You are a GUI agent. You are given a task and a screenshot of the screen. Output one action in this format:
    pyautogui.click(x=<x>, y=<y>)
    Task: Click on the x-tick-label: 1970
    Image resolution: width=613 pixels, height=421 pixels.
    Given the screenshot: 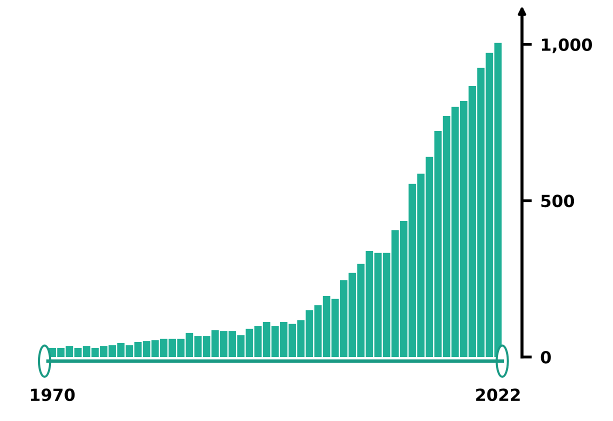 What is the action you would take?
    pyautogui.click(x=52, y=395)
    